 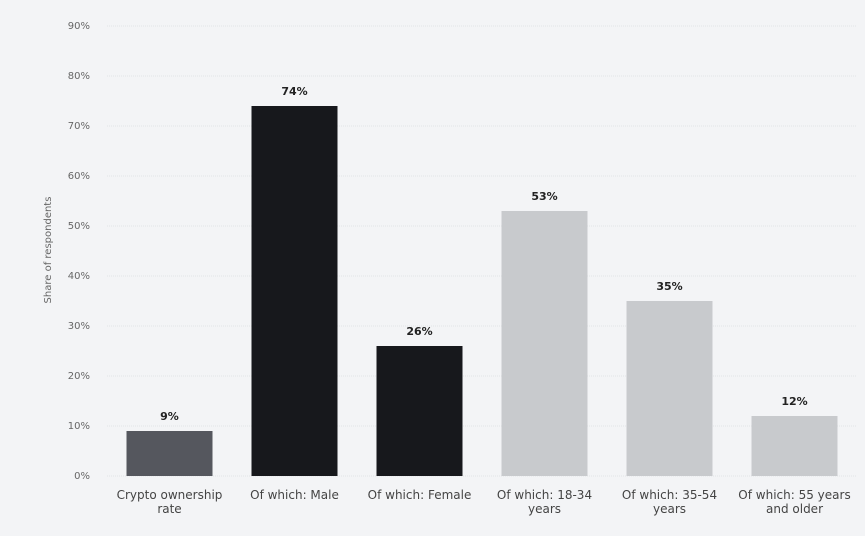 I want to click on x-tick-label: Of which: 18-34 years, so click(x=544, y=502).